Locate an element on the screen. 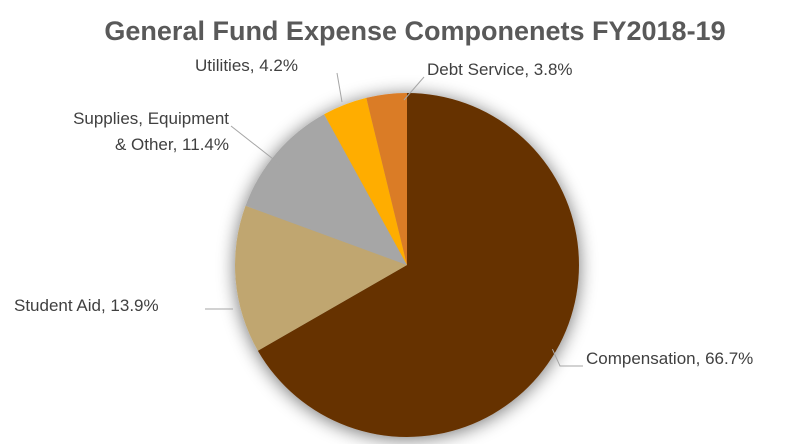 Image resolution: width=800 pixels, height=444 pixels. data-label-line: & Other, 11.4% is located at coordinates (172, 144).